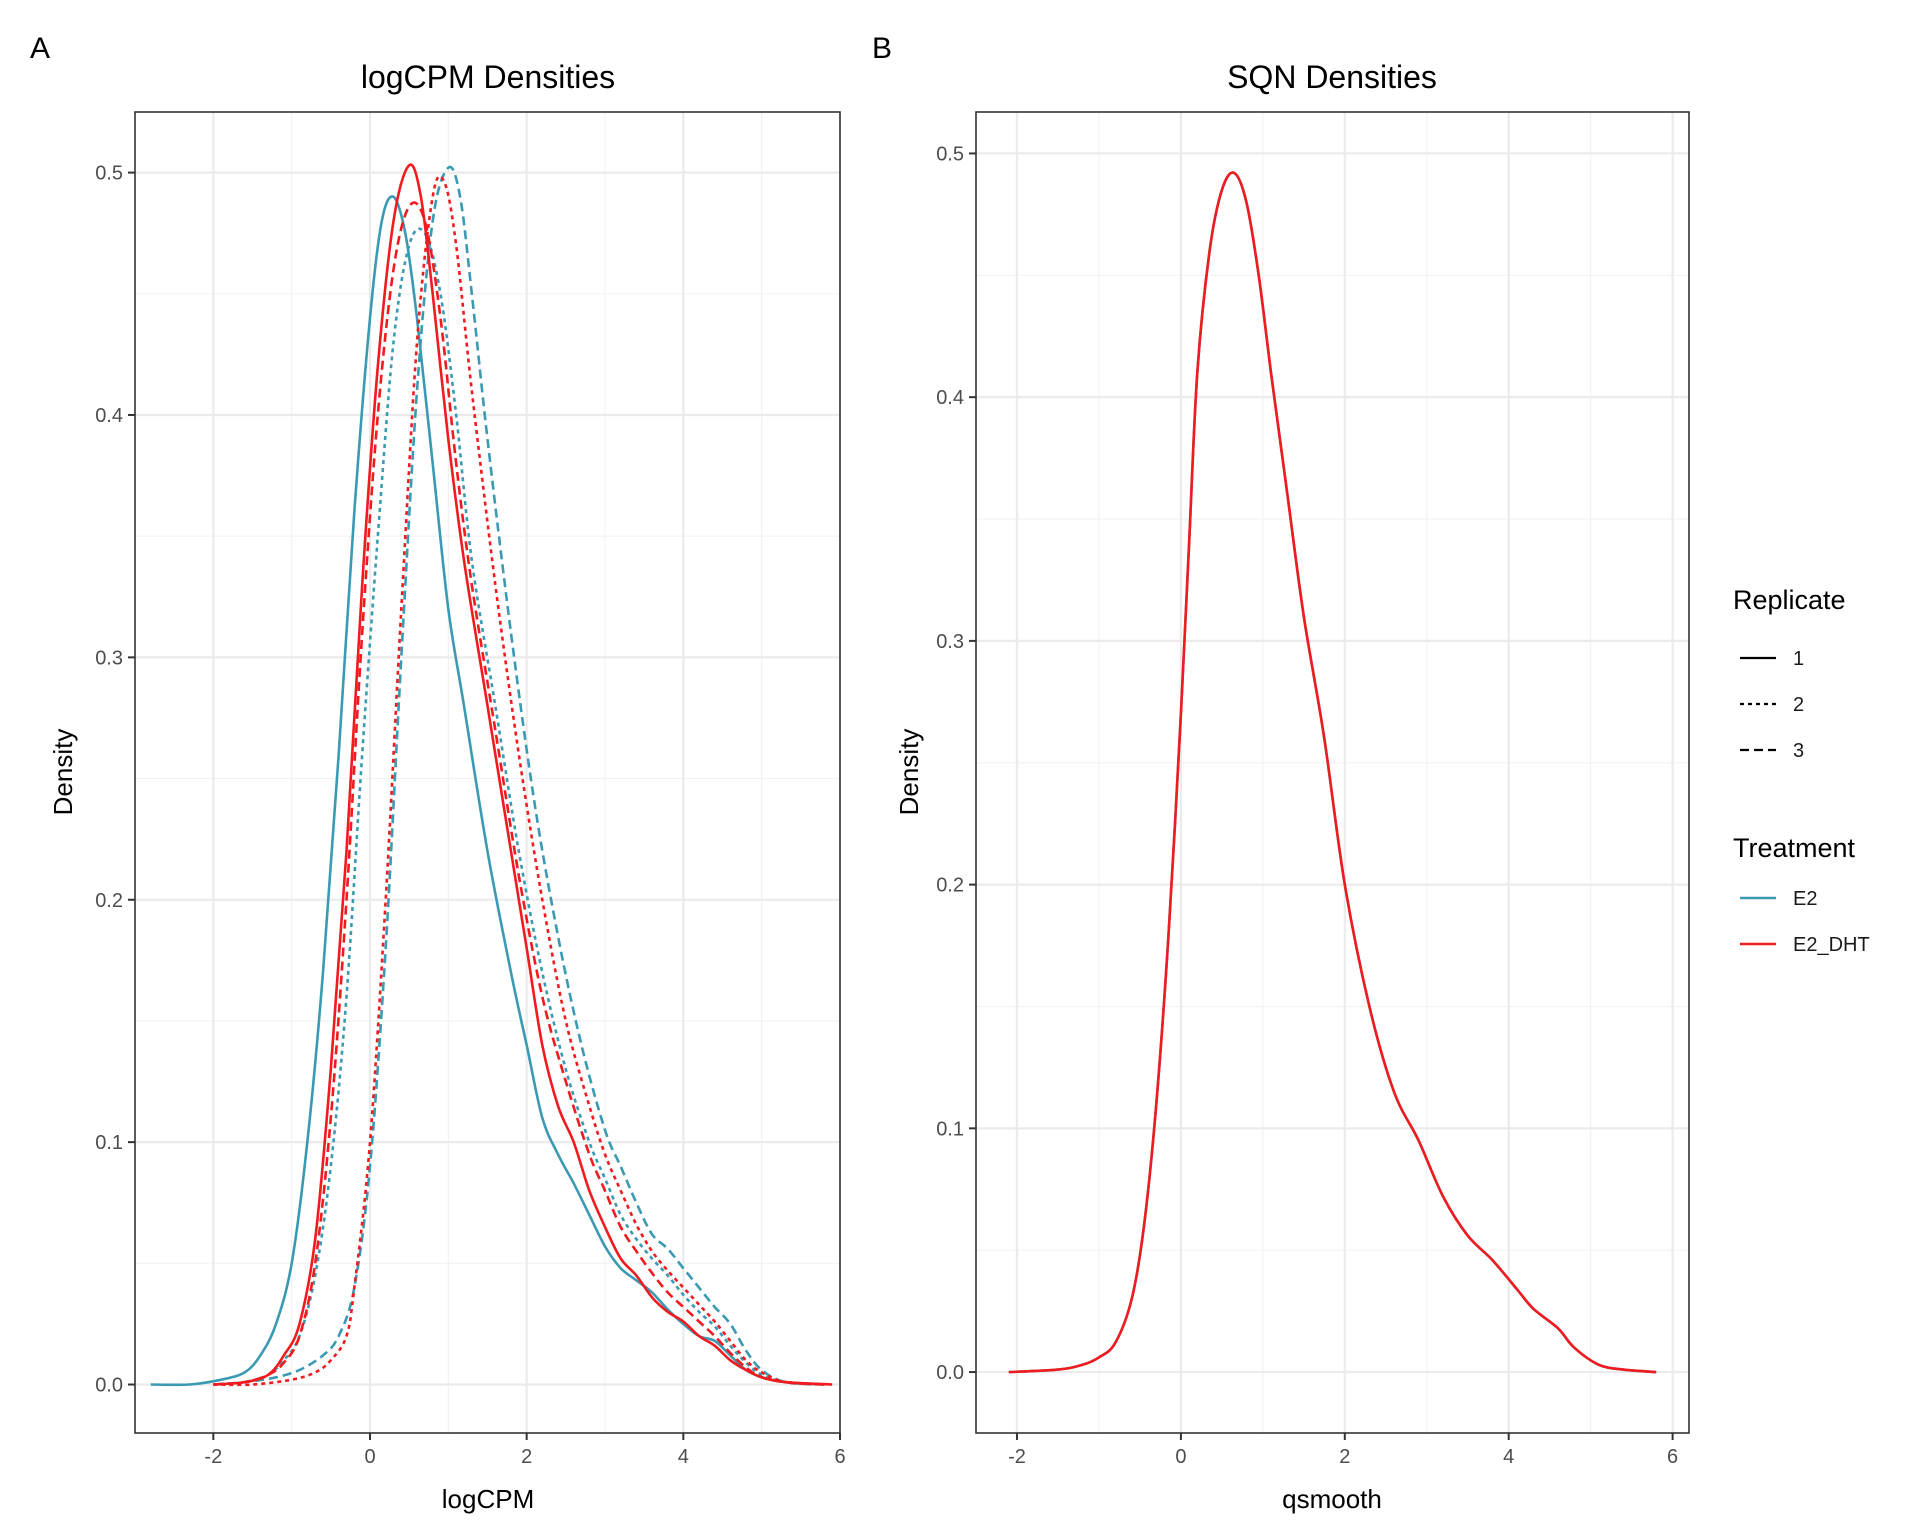 The image size is (1920, 1536). What do you see at coordinates (1778, 899) in the screenshot?
I see `legend-treatment-e2: E2` at bounding box center [1778, 899].